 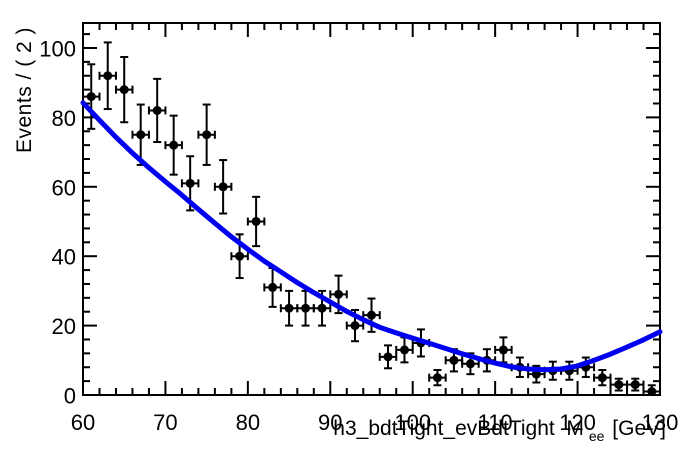 I want to click on x-axis-title-subscript: ee, so click(x=596, y=436).